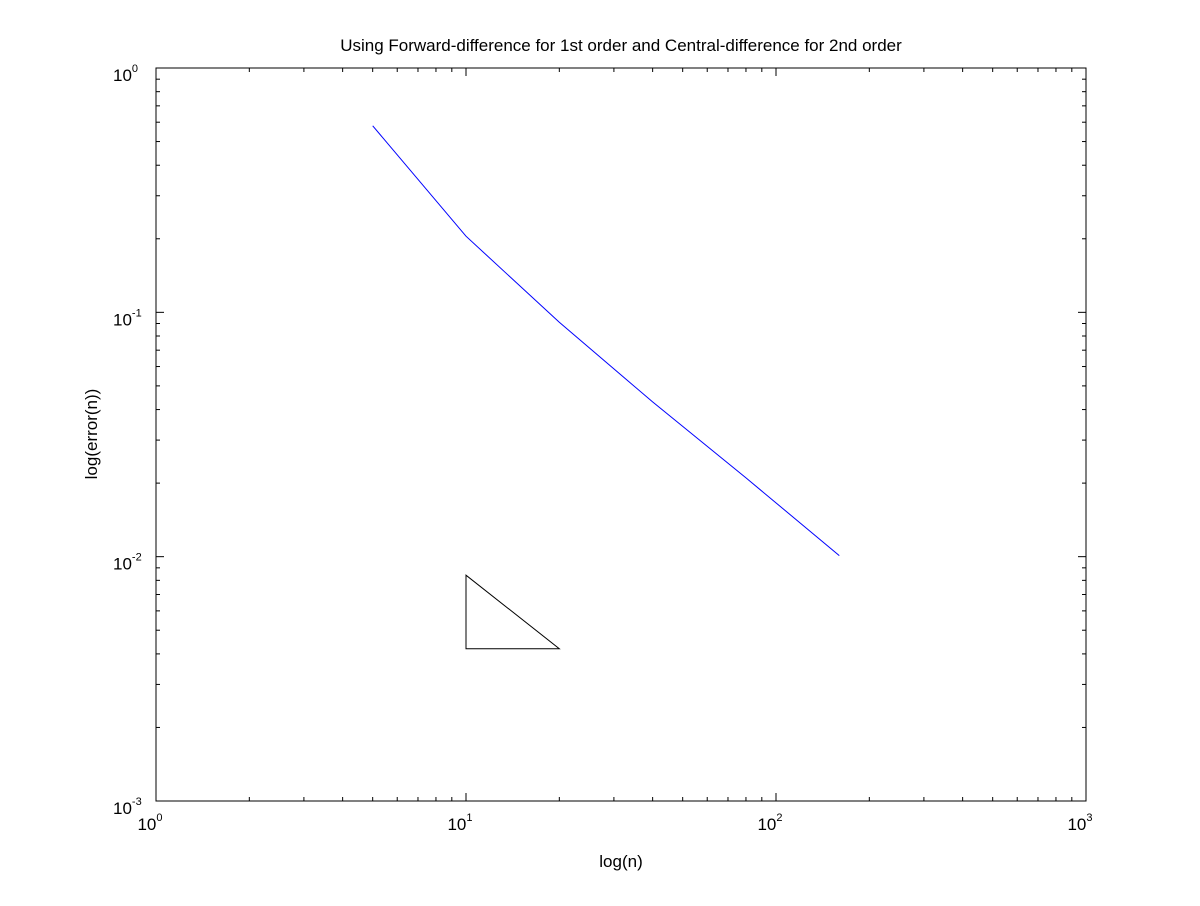 Image resolution: width=1200 pixels, height=906 pixels. What do you see at coordinates (779, 818) in the screenshot?
I see `x-tick-exponent: 2` at bounding box center [779, 818].